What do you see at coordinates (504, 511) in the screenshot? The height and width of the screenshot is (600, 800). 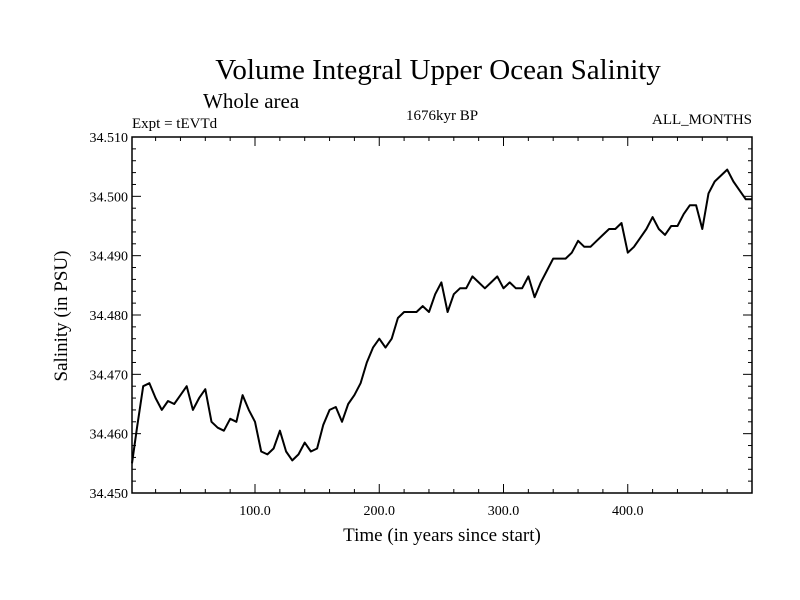 I see `x-tick-label: 300.0` at bounding box center [504, 511].